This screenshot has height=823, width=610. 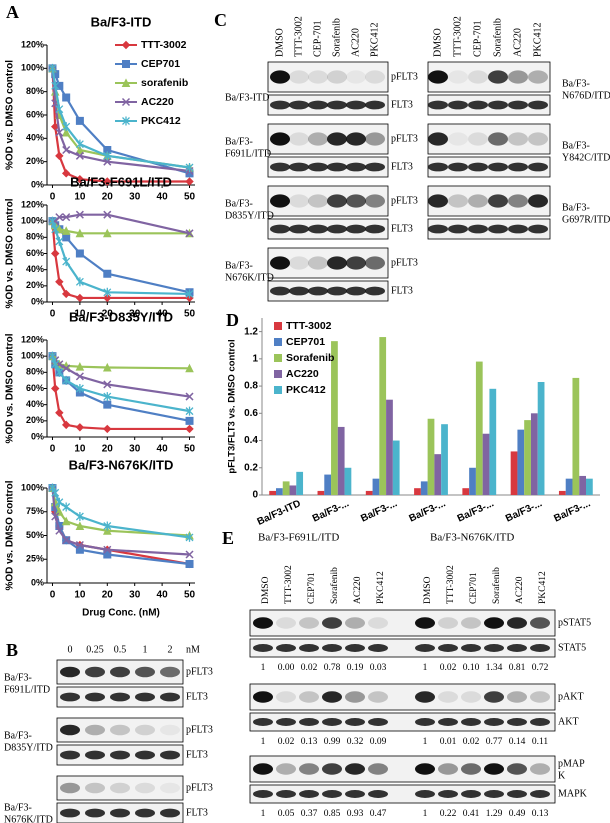 What do you see at coordinates (108, 449) in the screenshot?
I see `x-tick-label: 20` at bounding box center [108, 449].